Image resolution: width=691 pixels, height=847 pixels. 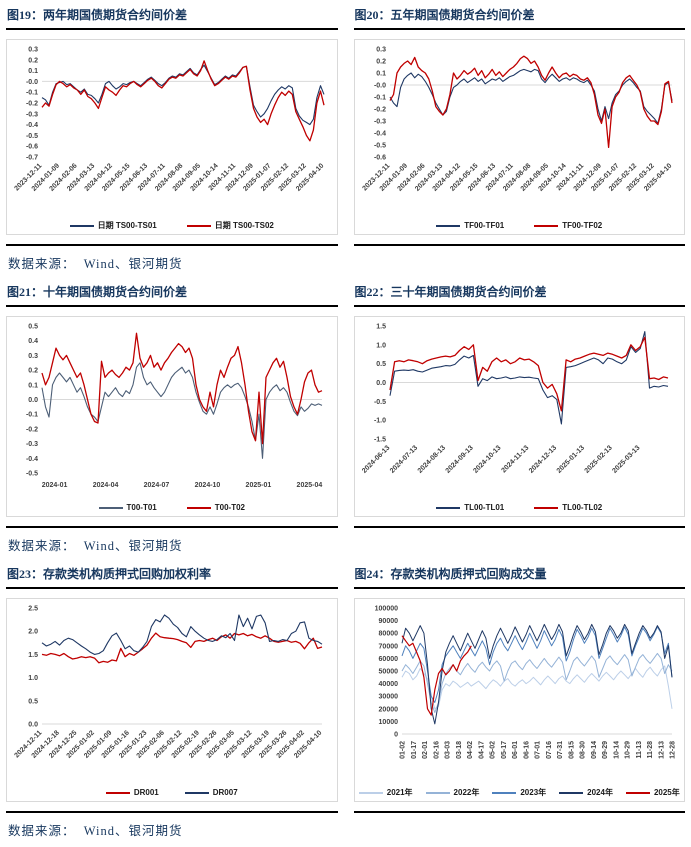 I want to click on x-tick-label: 2025-04, so click(x=310, y=485).